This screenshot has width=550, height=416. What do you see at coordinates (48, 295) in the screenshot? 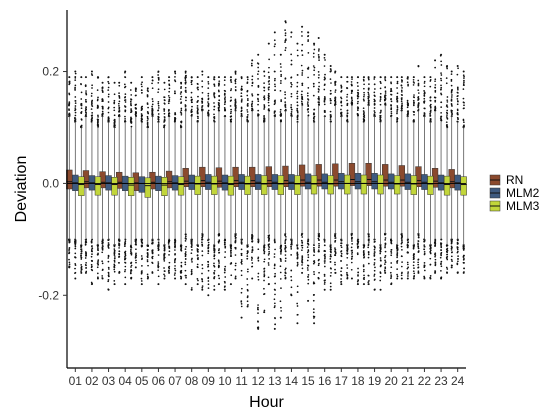
I see `y-tick-label: -0.2` at bounding box center [48, 295].